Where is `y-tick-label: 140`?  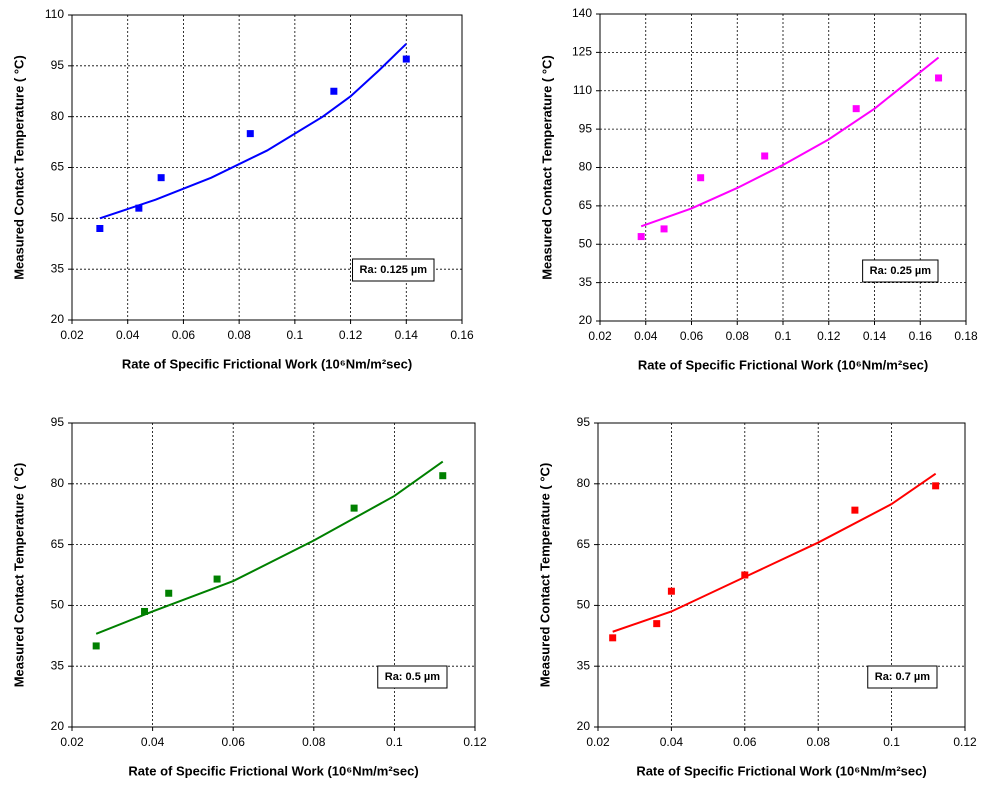
y-tick-label: 140 is located at coordinates (582, 13).